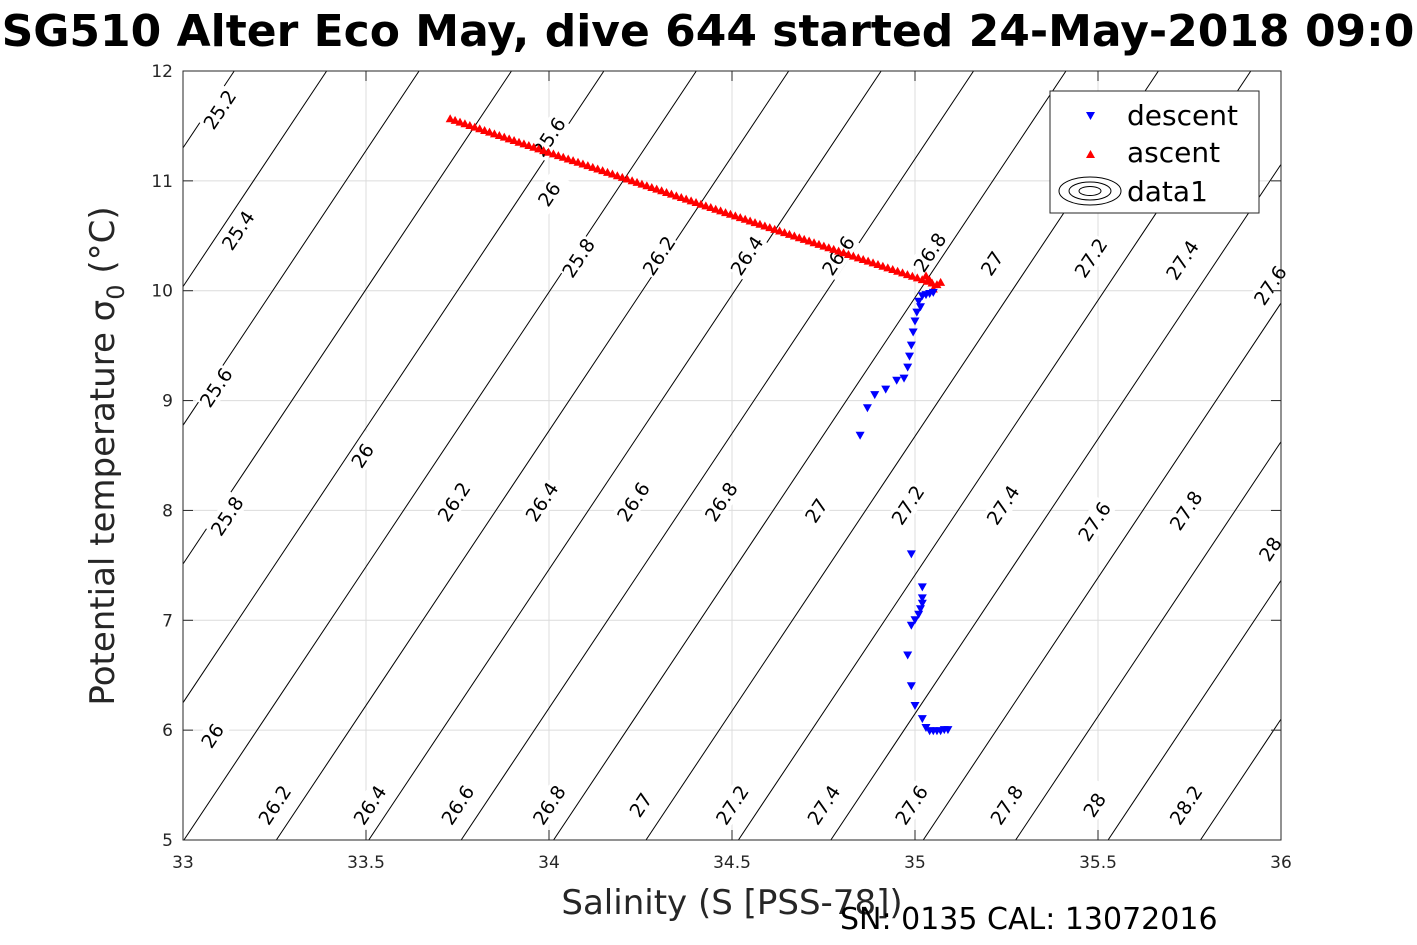 The height and width of the screenshot is (945, 1417). I want to click on descent-series, so click(904, 512).